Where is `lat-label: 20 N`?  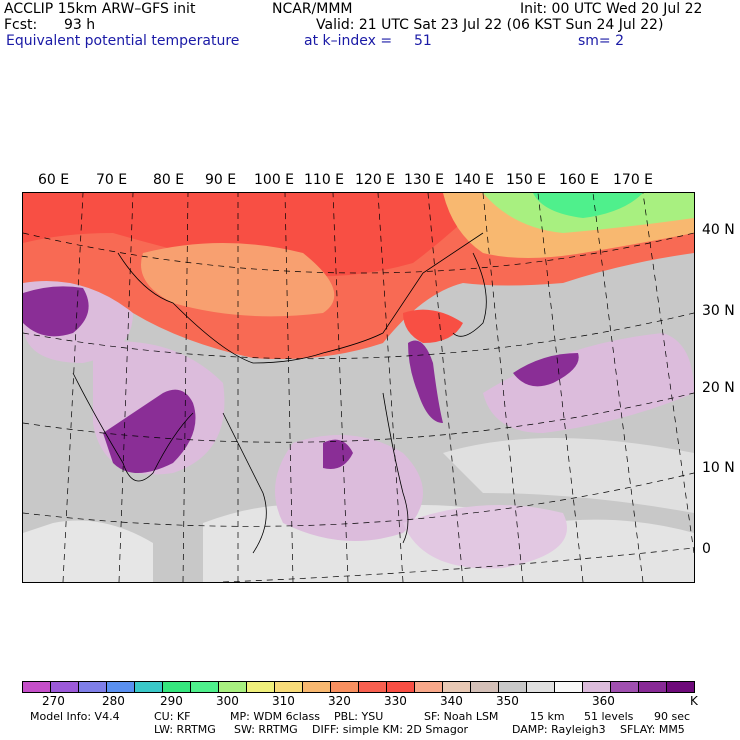
lat-label: 20 N is located at coordinates (718, 388).